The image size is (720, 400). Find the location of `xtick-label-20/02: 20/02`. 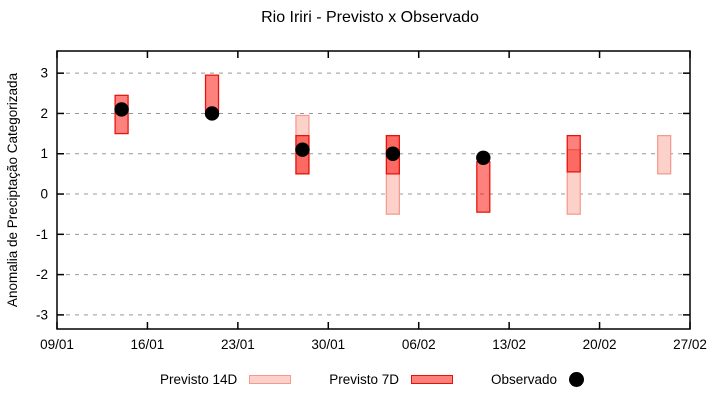

xtick-label-20/02: 20/02 is located at coordinates (600, 344).